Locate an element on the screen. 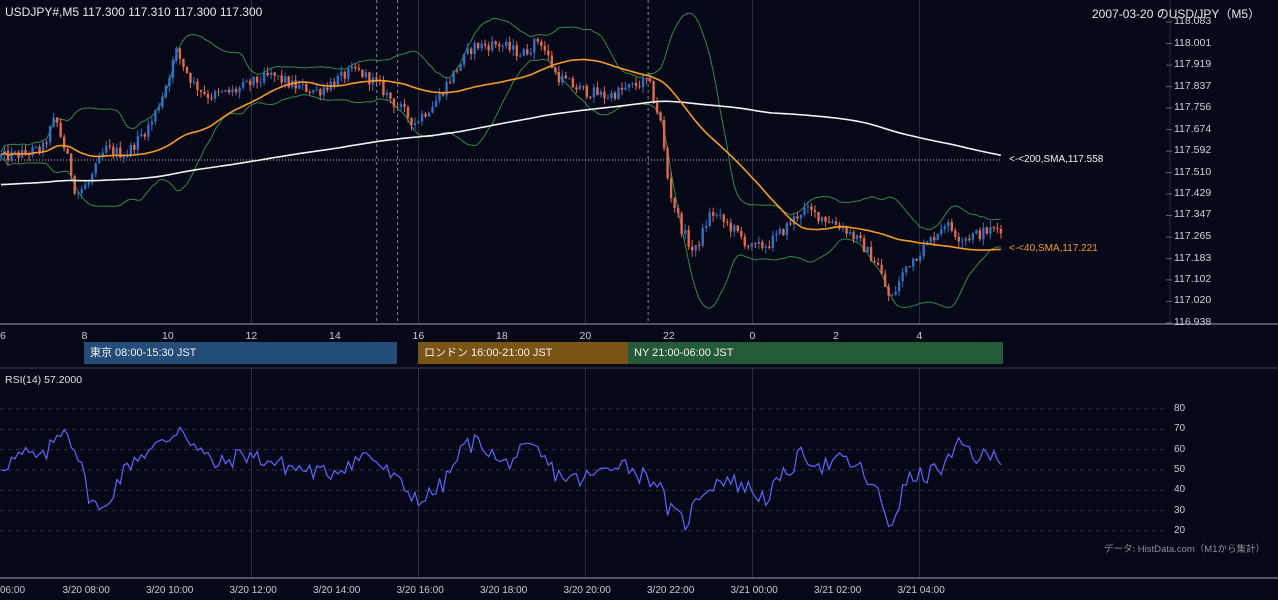  price-tick-label: 117.756 is located at coordinates (1193, 106).